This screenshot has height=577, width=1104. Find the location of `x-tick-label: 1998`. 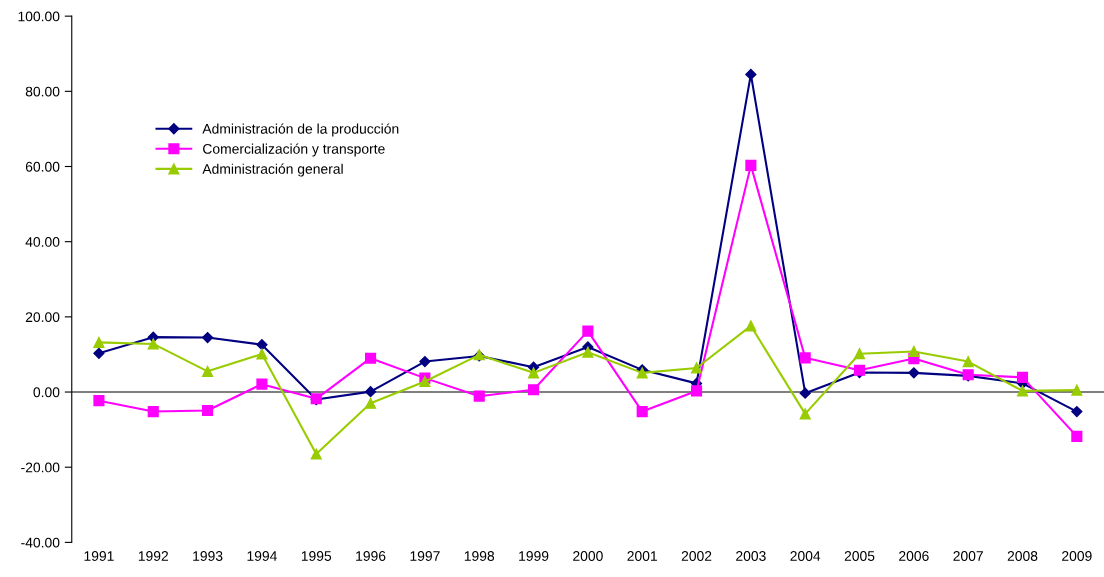

x-tick-label: 1998 is located at coordinates (479, 556).